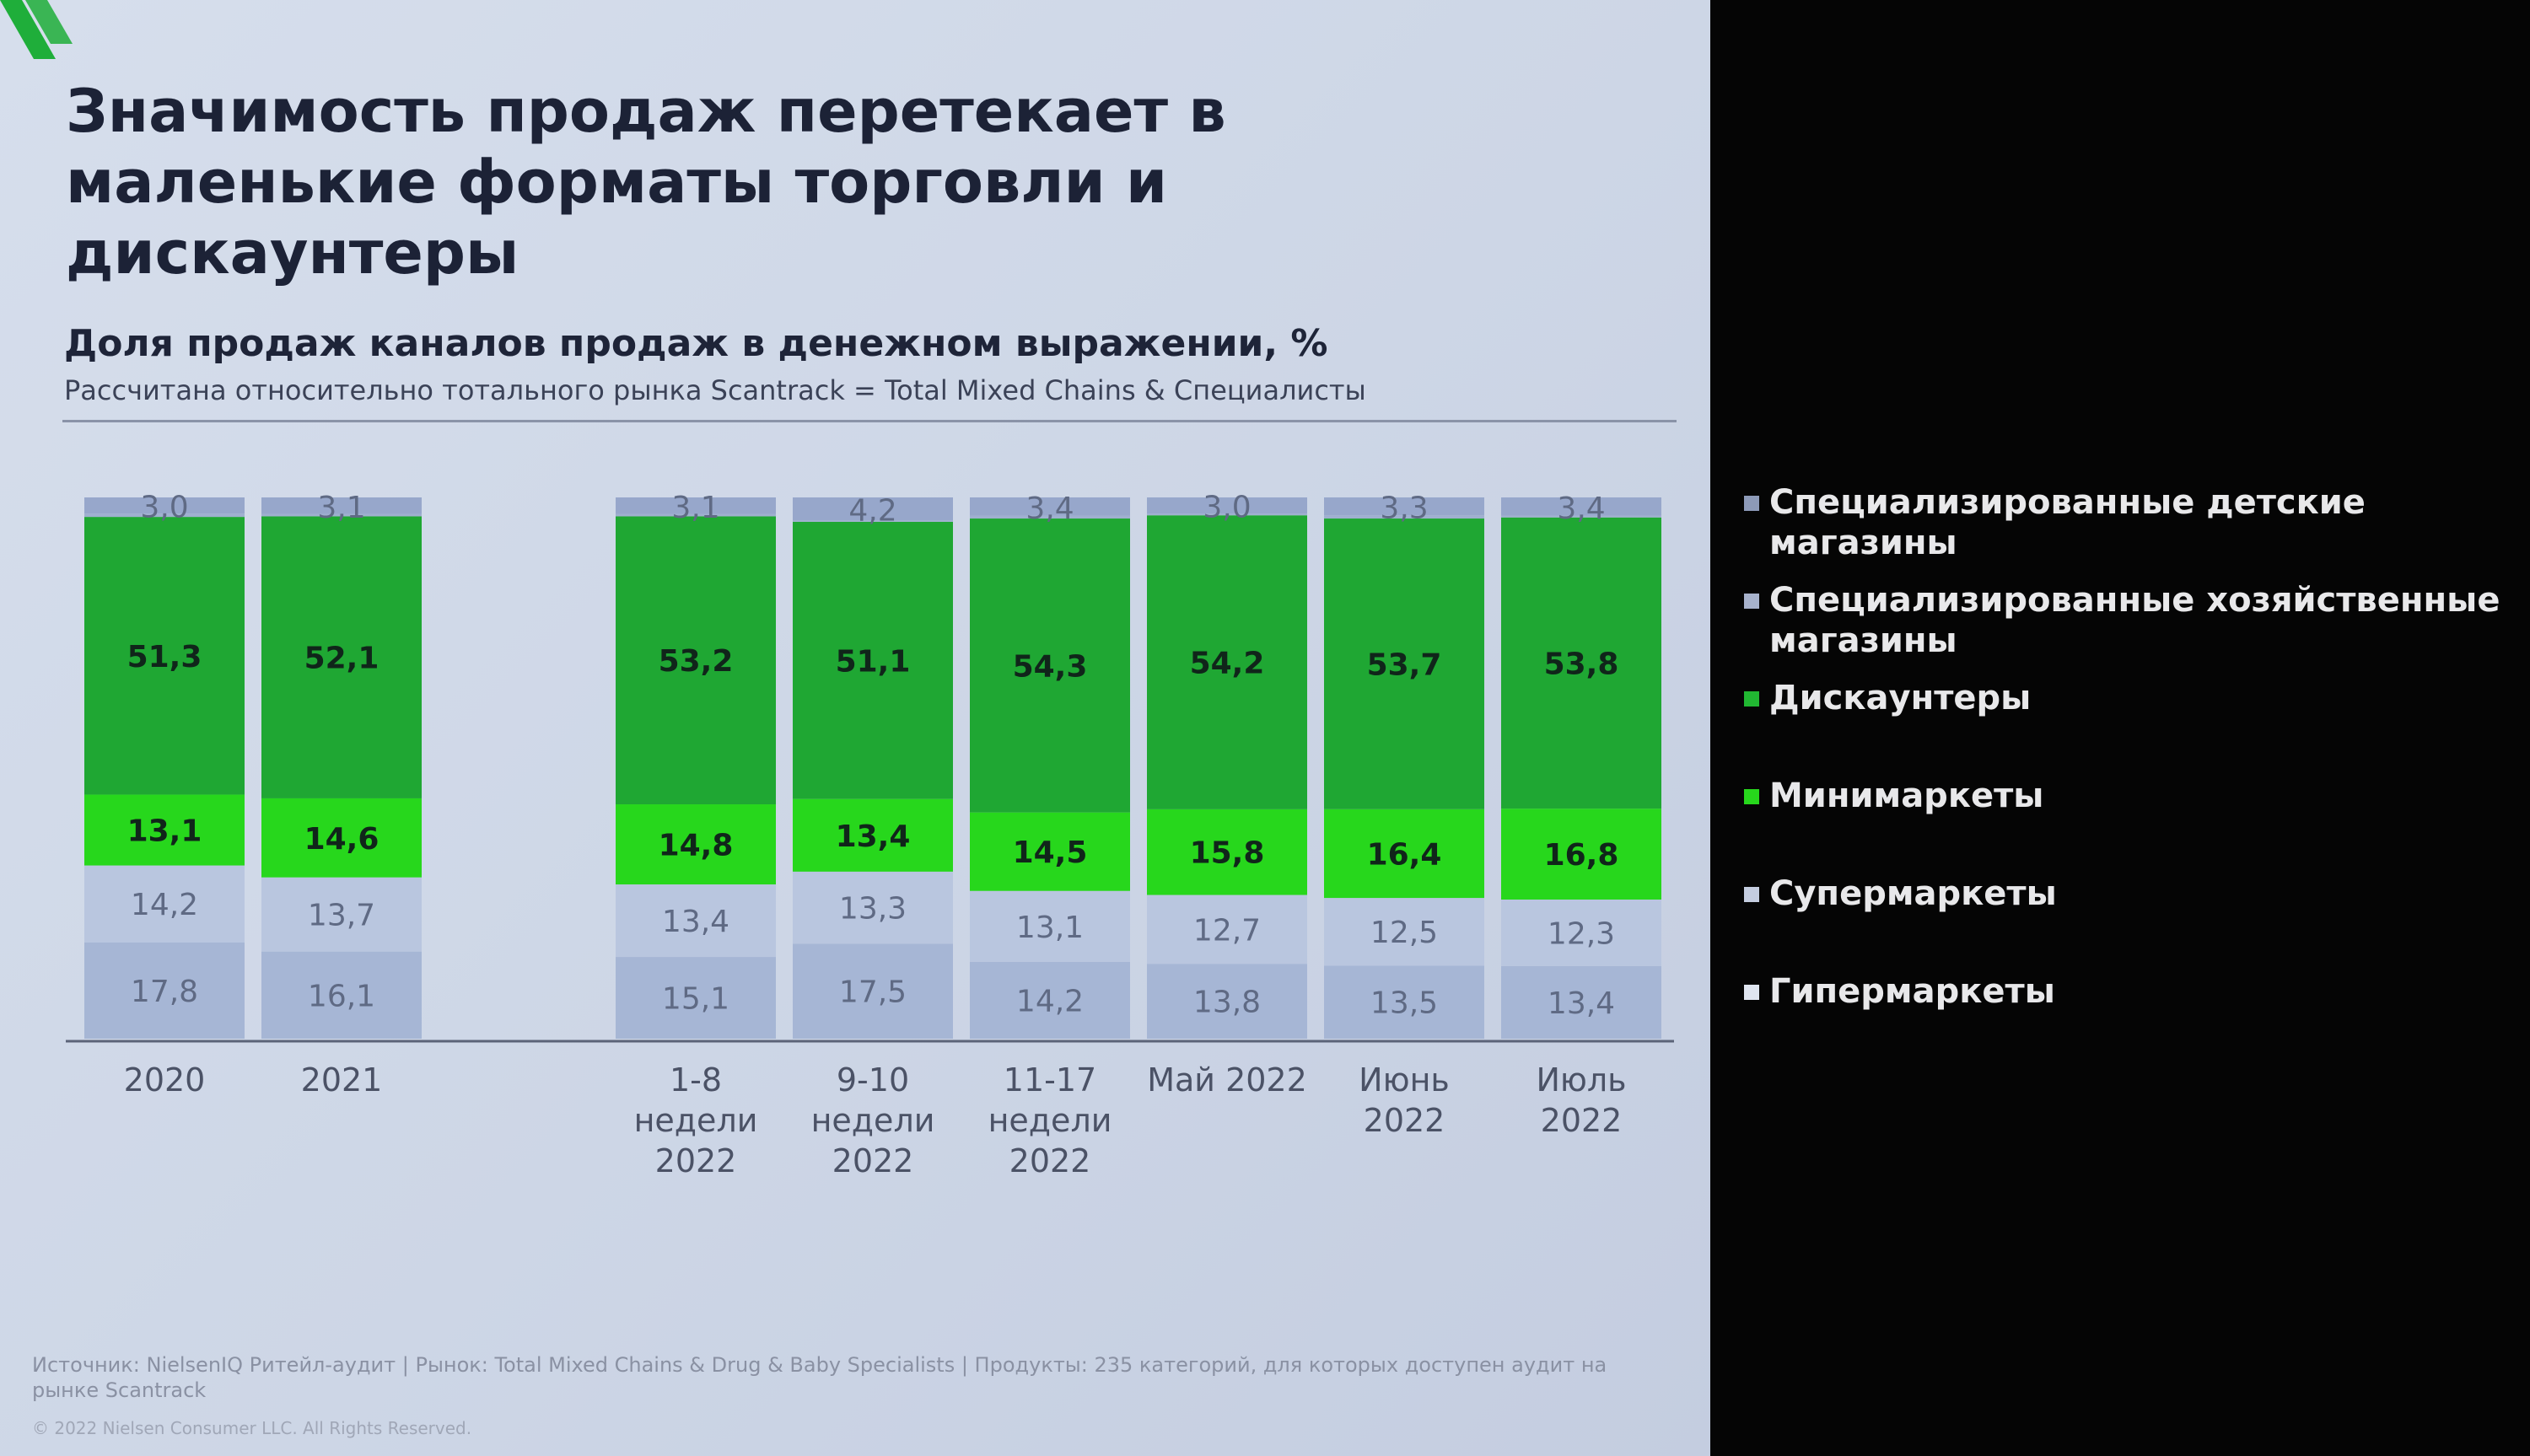 This screenshot has height=1456, width=2530. I want to click on data-label: 15,8, so click(1228, 853).